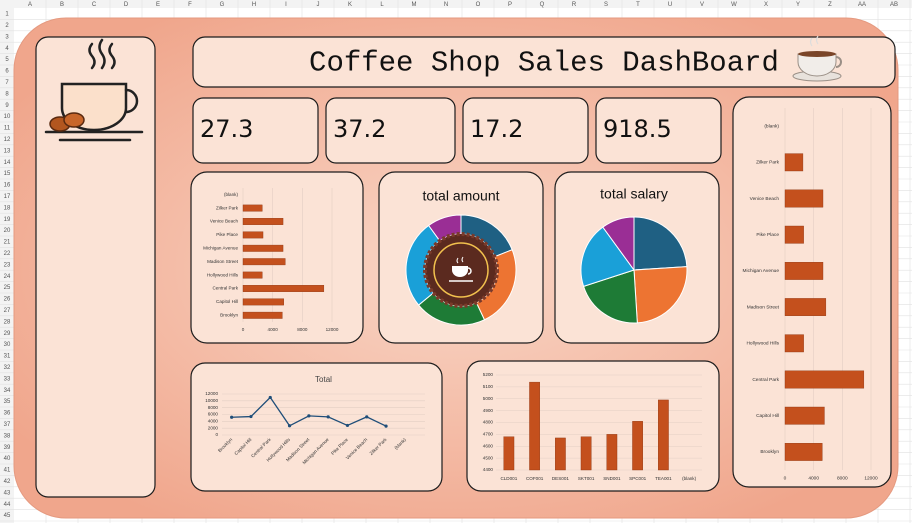  I want to click on row-header: 26, so click(7, 300).